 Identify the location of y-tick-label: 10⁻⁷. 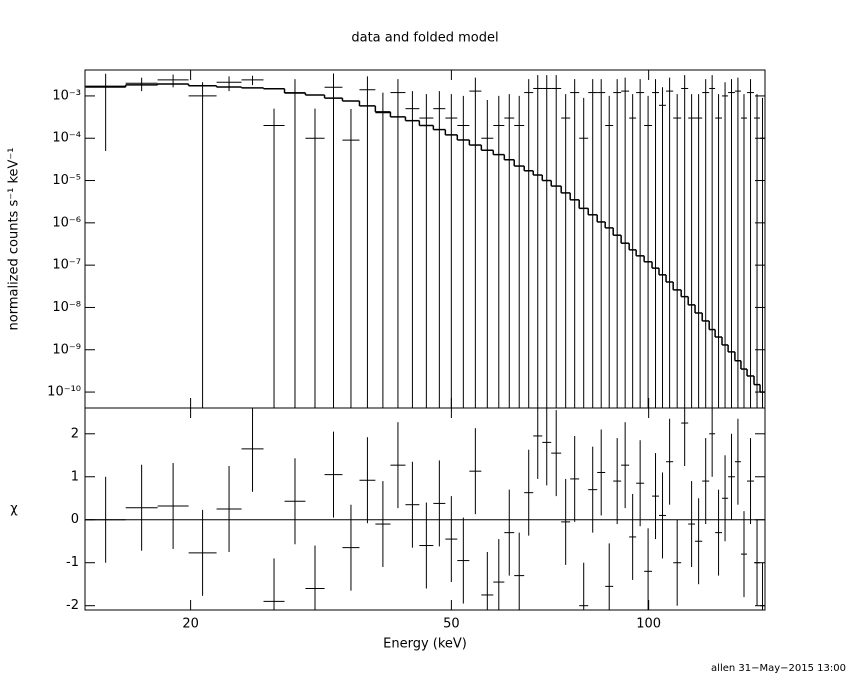
(66, 265).